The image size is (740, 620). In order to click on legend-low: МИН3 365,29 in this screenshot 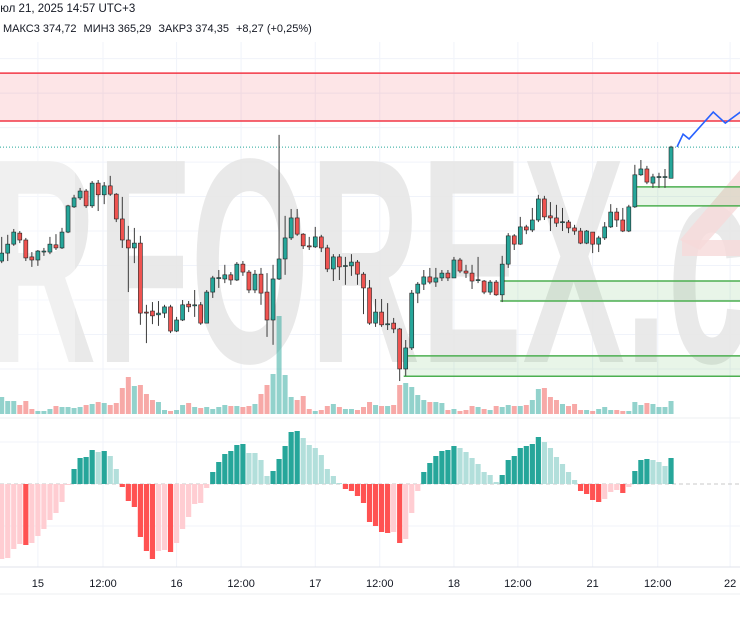, I will do `click(117, 29)`.